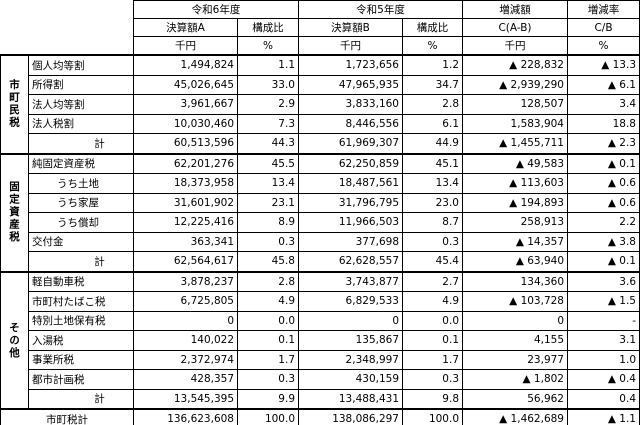  I want to click on value-cell: 62,201,276, so click(185, 163).